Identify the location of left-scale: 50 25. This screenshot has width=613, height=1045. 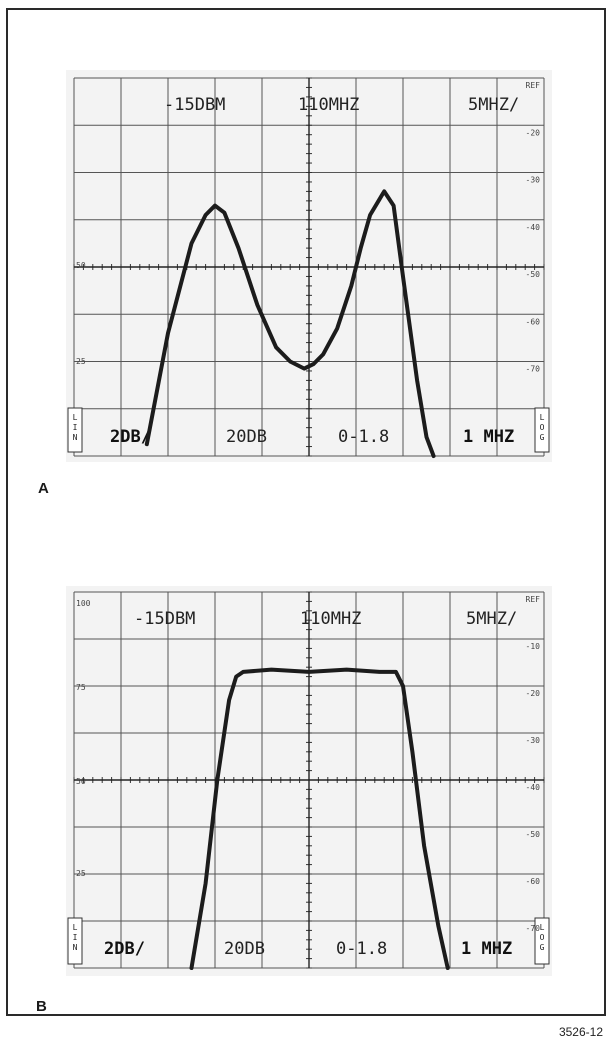
(81, 313).